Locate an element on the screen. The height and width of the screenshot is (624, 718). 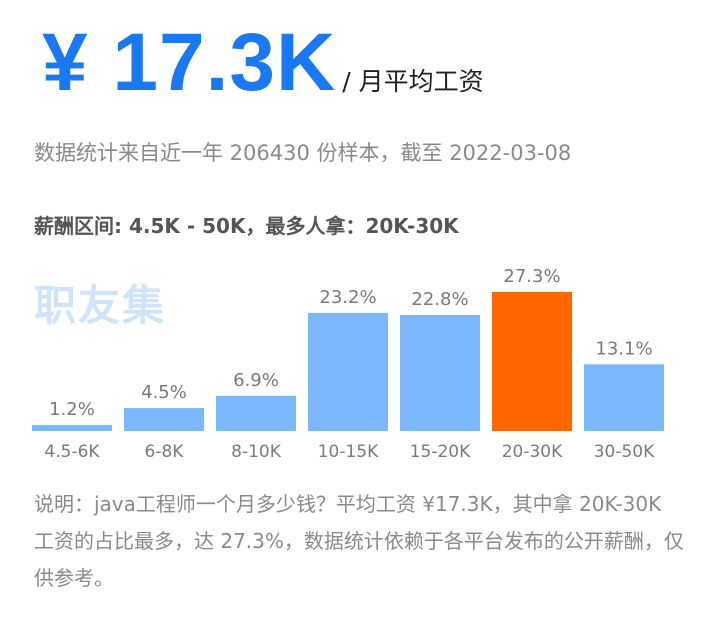
salary-range: 薪酬区间: 4.5K - 50K，最多人拿：20K-30K is located at coordinates (246, 226).